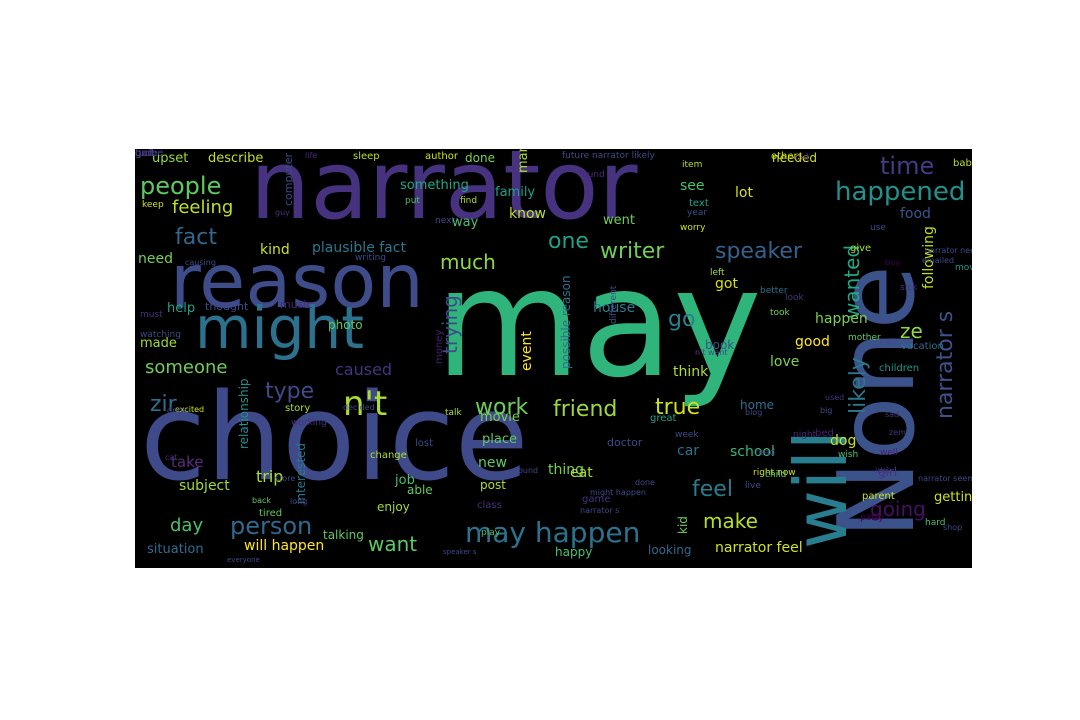  What do you see at coordinates (841, 319) in the screenshot?
I see `word-happen: happen` at bounding box center [841, 319].